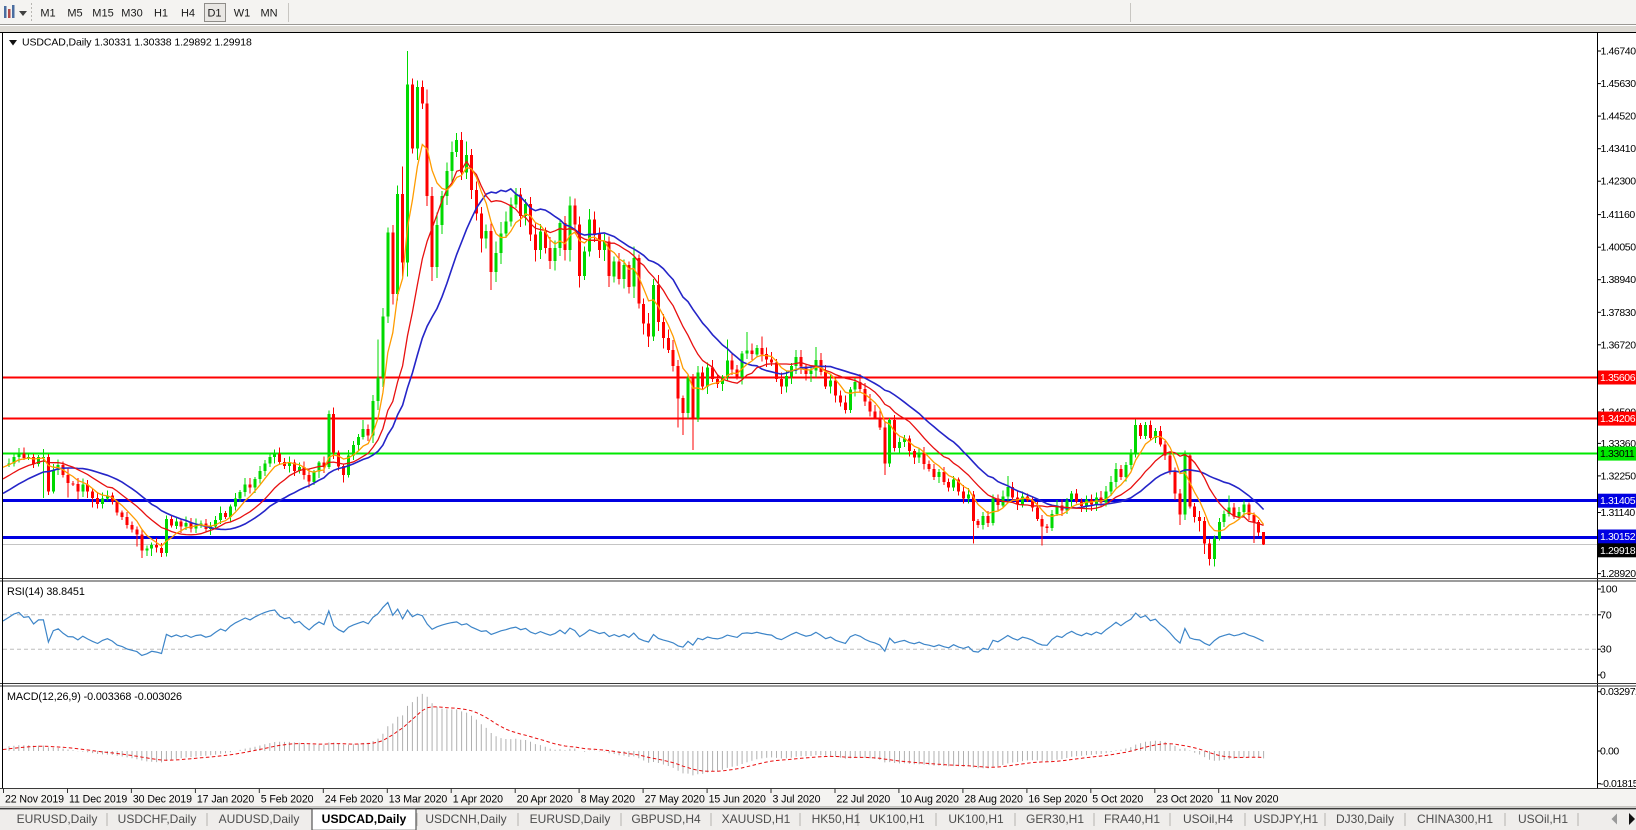 The height and width of the screenshot is (830, 1636). Describe the element at coordinates (102, 14) in the screenshot. I see `svg-text: M15` at that location.